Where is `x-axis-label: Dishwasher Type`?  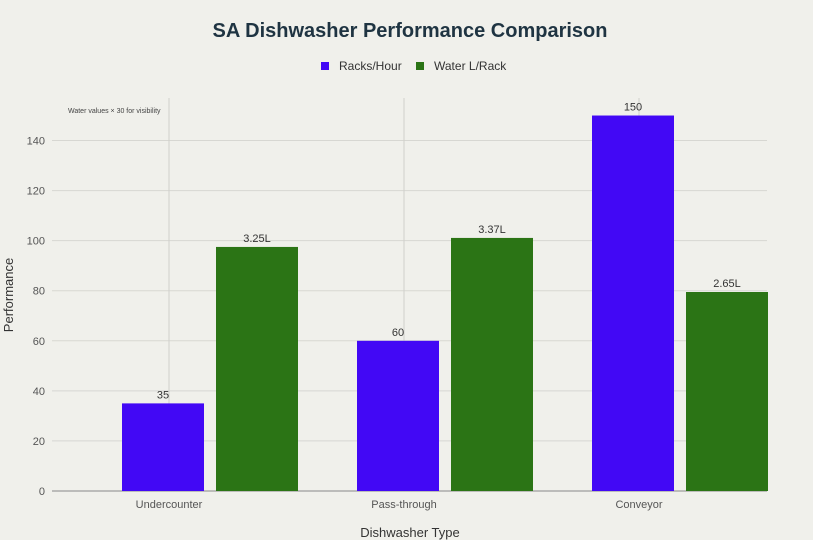 x-axis-label: Dishwasher Type is located at coordinates (409, 532).